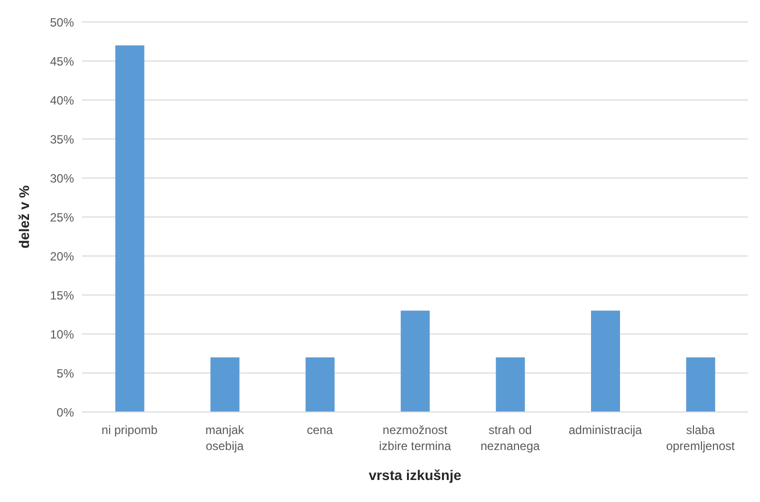 This screenshot has height=502, width=760. What do you see at coordinates (225, 438) in the screenshot?
I see `x-tick-label: manjak osebija` at bounding box center [225, 438].